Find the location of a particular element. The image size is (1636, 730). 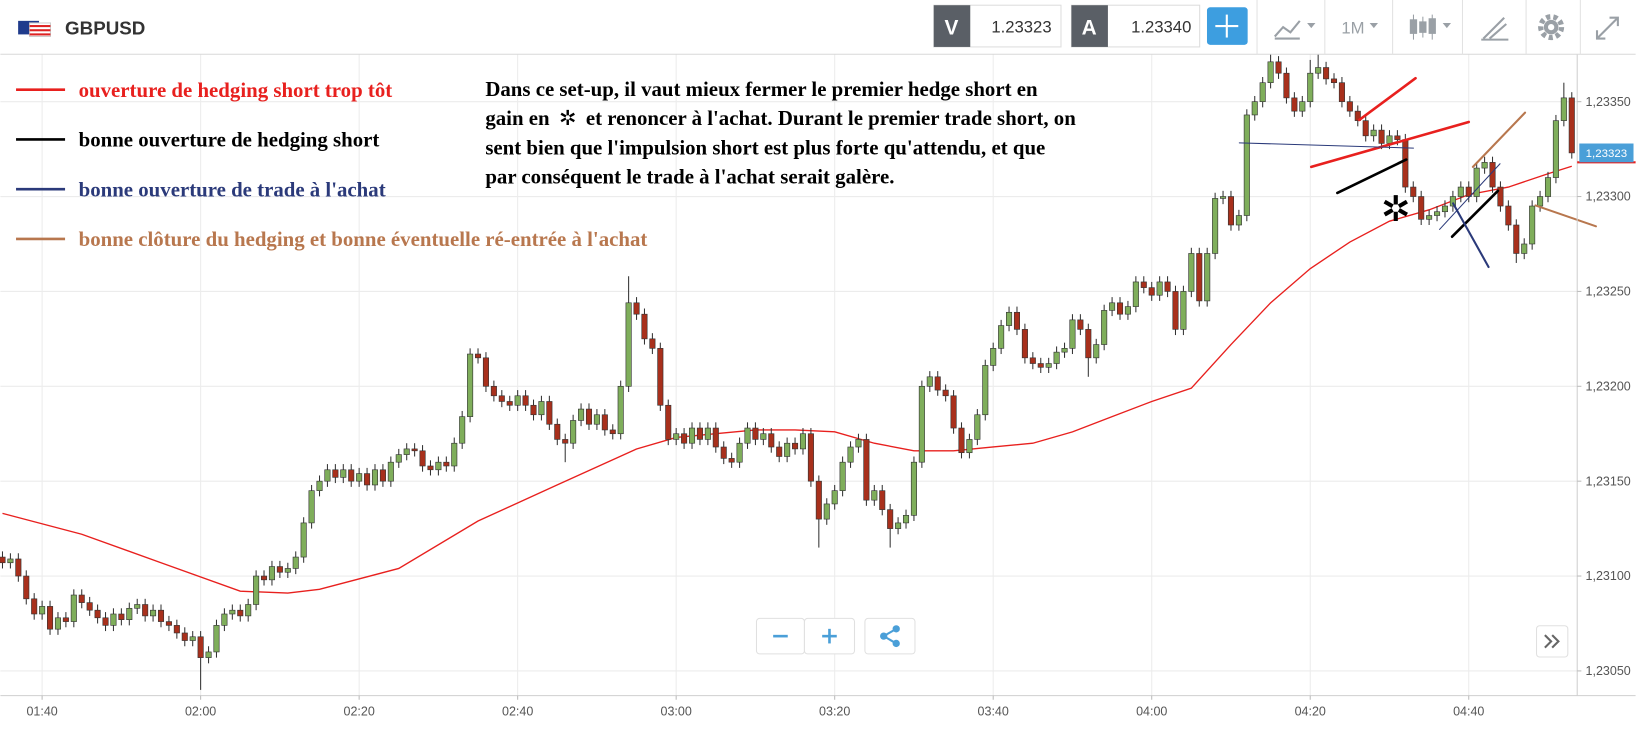

chart-type-button is located at coordinates (1294, 30).